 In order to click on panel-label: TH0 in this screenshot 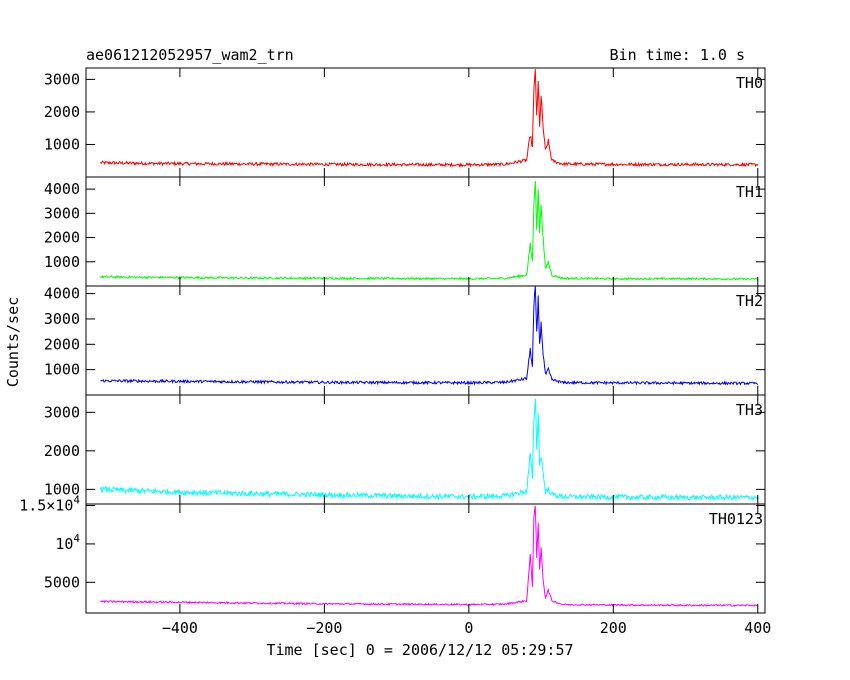, I will do `click(749, 83)`.